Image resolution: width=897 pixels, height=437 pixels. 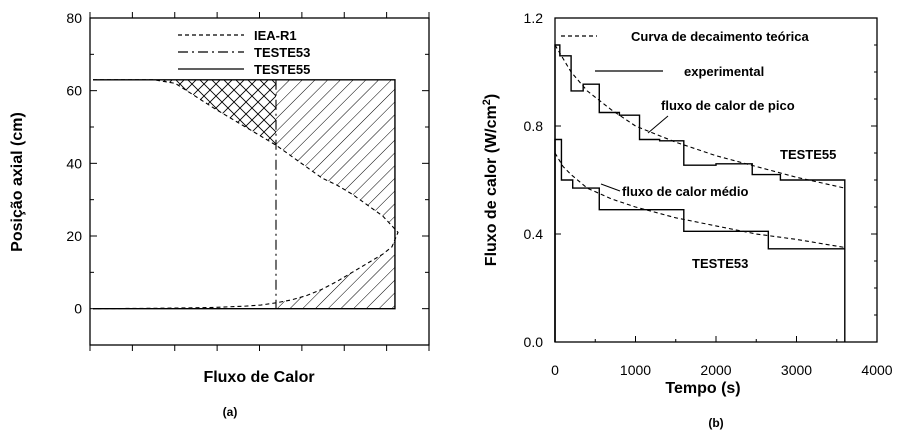 What do you see at coordinates (534, 18) in the screenshot?
I see `chart-b-ytick-label: 1.2` at bounding box center [534, 18].